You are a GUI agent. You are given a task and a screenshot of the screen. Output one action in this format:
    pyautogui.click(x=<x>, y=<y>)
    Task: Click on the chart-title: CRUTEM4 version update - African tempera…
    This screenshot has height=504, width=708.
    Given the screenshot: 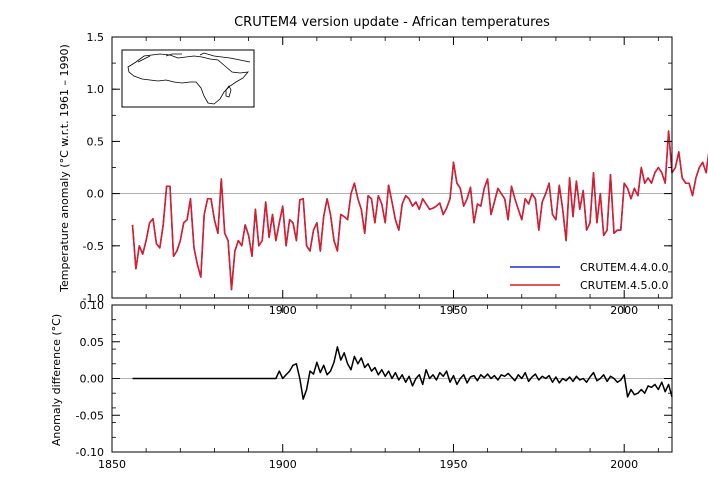 What is the action you would take?
    pyautogui.click(x=392, y=22)
    